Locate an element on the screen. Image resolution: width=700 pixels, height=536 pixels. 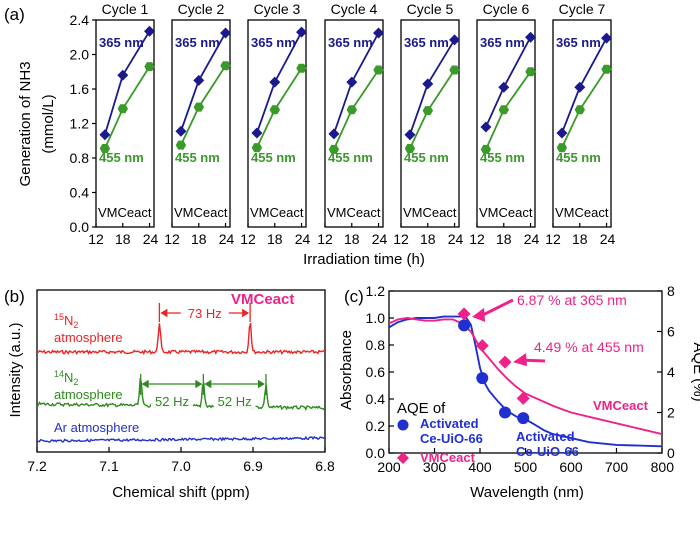
legend-label-ce-uio-1: Activated is located at coordinates (449, 423).